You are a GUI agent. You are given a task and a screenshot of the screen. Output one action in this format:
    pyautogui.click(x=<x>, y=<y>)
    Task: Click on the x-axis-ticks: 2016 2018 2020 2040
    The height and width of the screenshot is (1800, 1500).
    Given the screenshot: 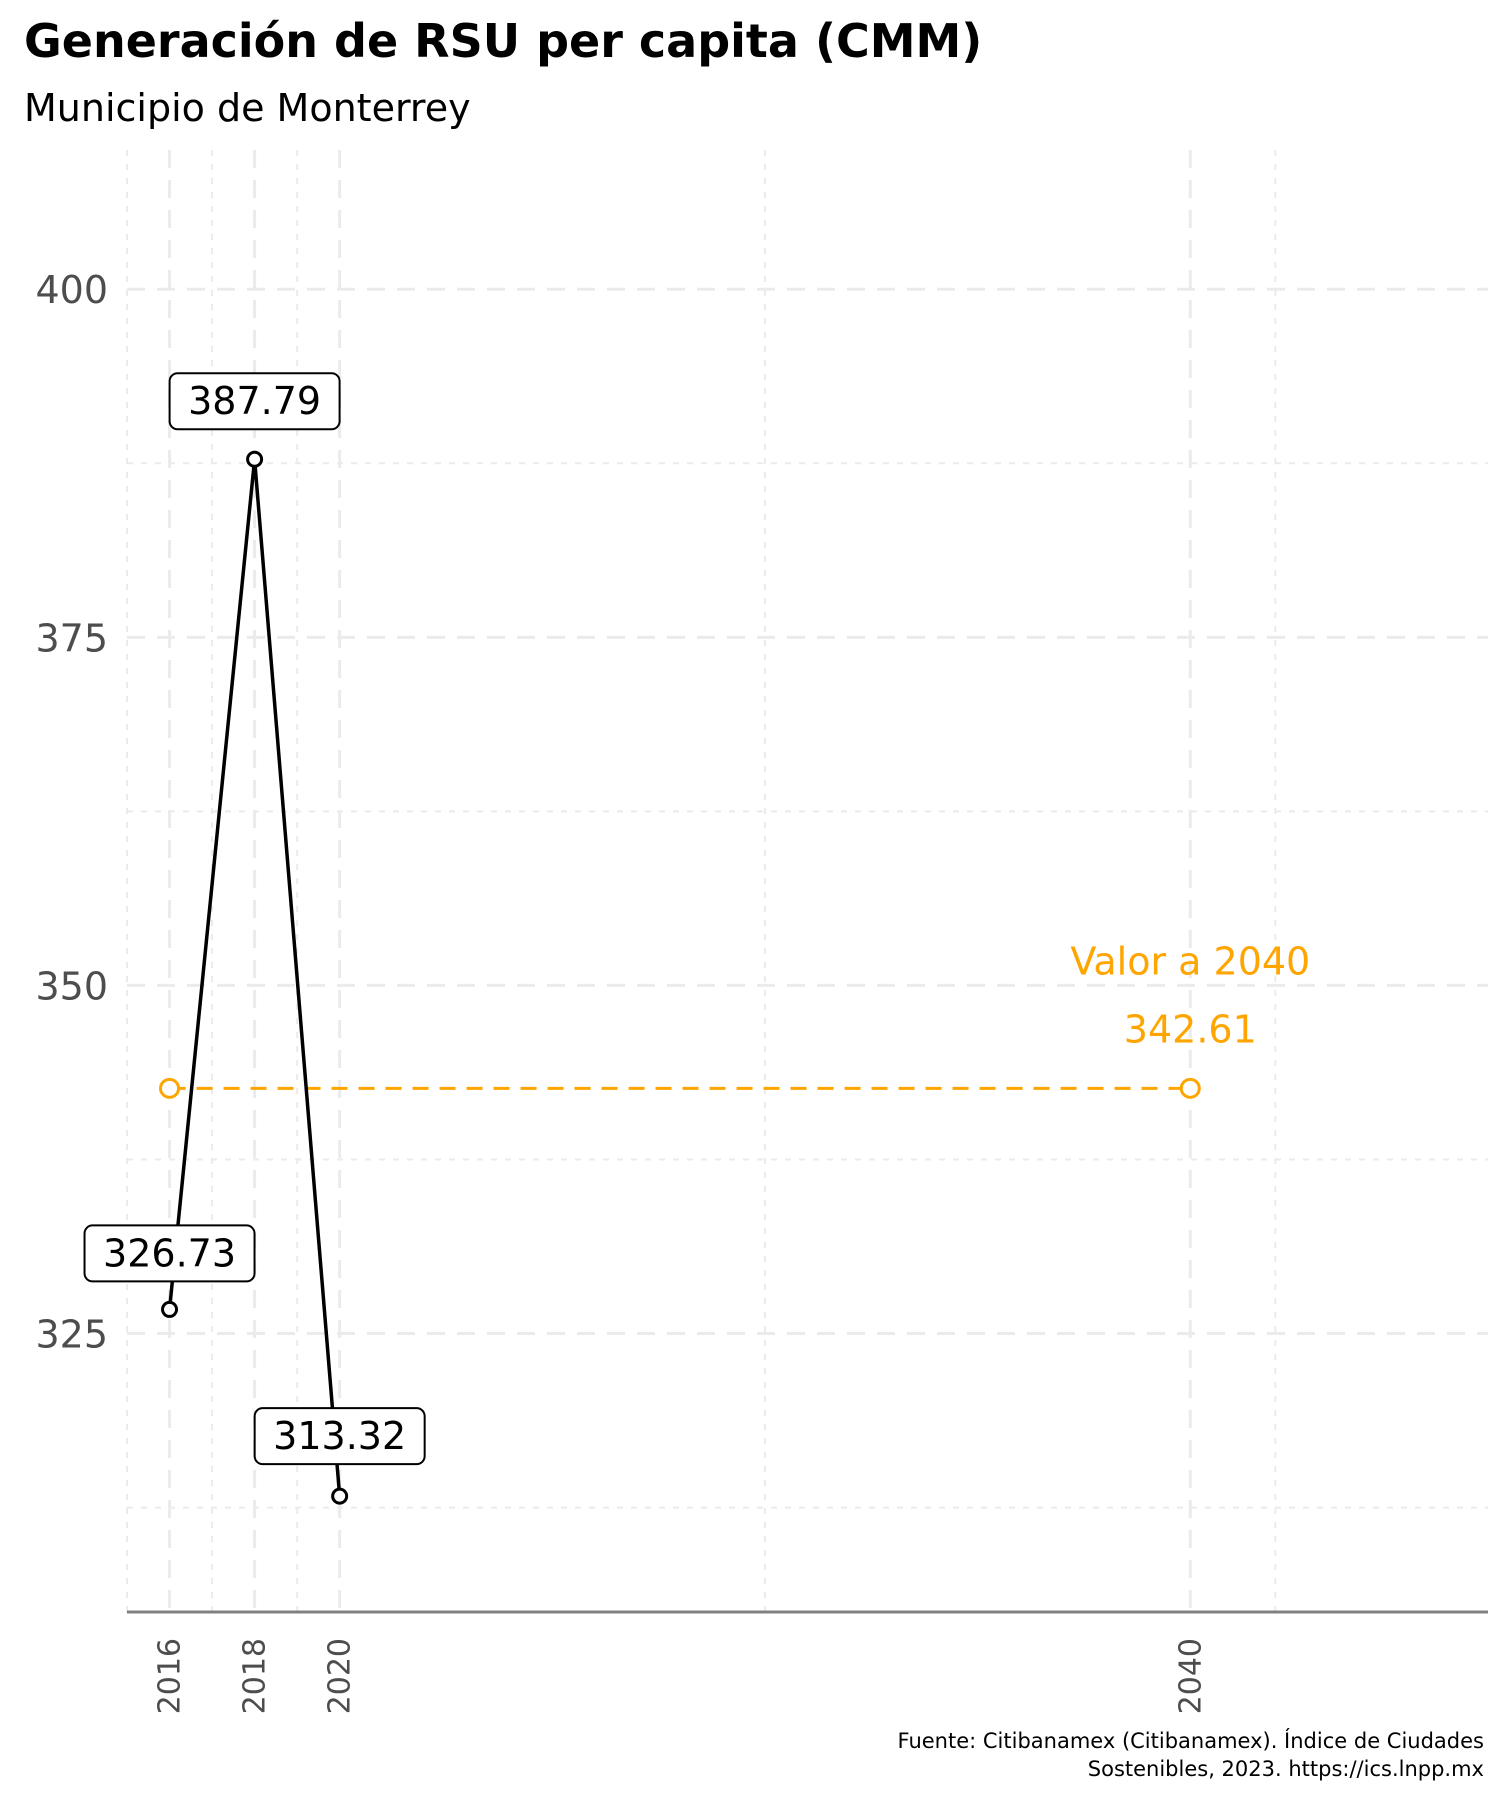 What is the action you would take?
    pyautogui.click(x=681, y=1676)
    